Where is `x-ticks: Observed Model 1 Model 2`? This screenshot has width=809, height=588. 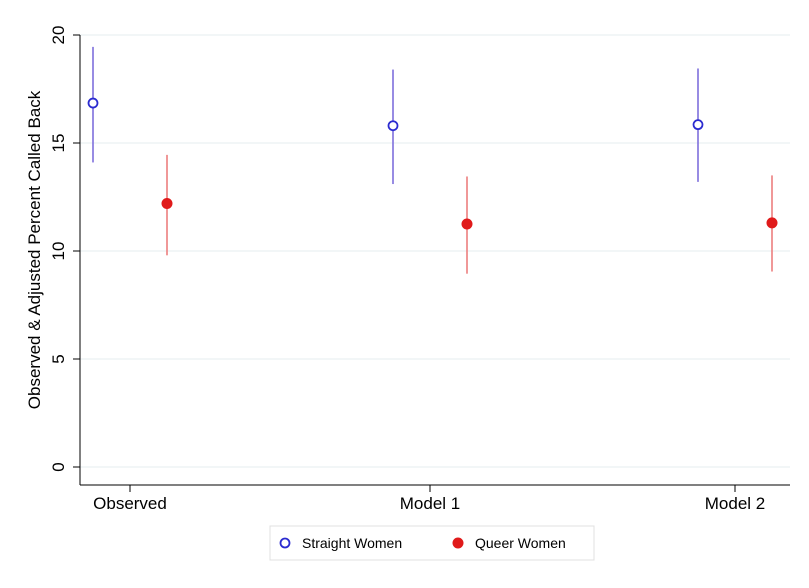
x-ticks: Observed Model 1 Model 2 is located at coordinates (429, 499).